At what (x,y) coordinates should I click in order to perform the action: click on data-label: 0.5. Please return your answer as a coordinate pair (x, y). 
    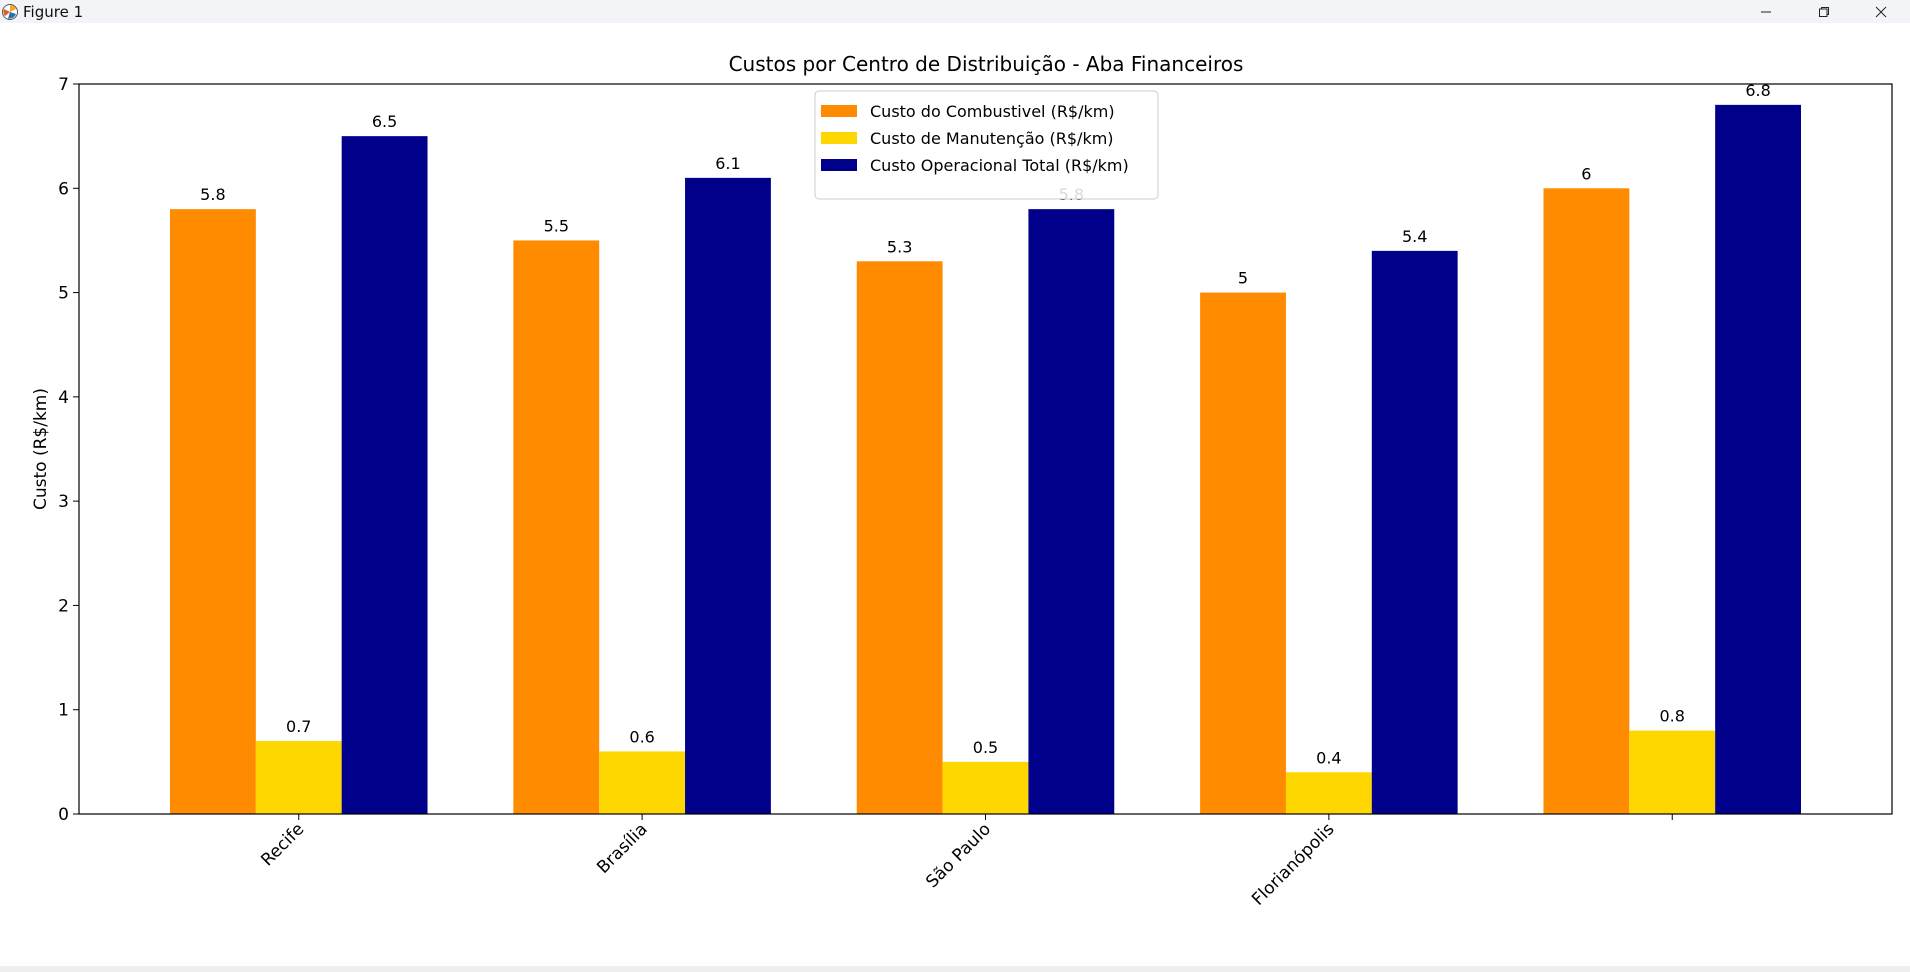
    Looking at the image, I should click on (985, 747).